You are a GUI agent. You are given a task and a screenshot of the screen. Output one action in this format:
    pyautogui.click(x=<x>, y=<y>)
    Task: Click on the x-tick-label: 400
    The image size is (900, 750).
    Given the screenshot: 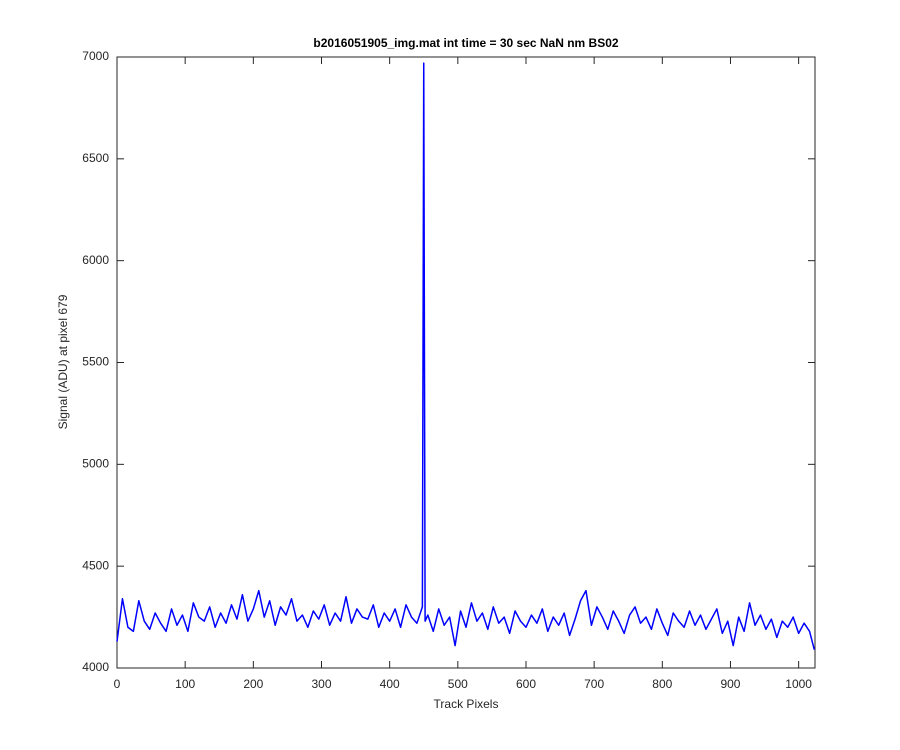 What is the action you would take?
    pyautogui.click(x=390, y=684)
    